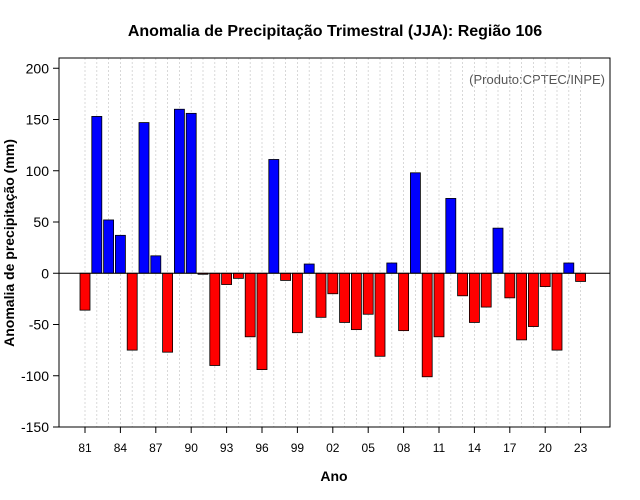  What do you see at coordinates (369, 448) in the screenshot?
I see `x-tick-label: 05` at bounding box center [369, 448].